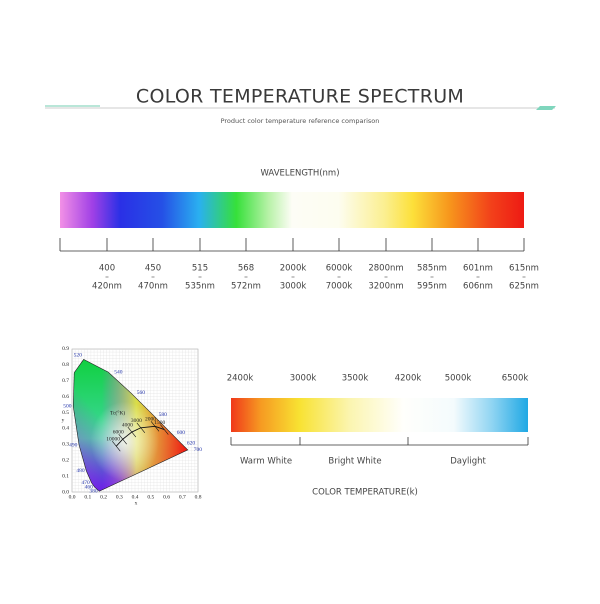  I want to click on y-tick-label: 0.6, so click(65, 397).